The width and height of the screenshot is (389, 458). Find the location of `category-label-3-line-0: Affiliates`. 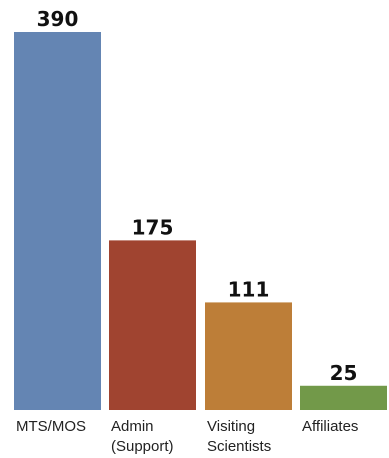

category-label-3-line-0: Affiliates is located at coordinates (330, 426).